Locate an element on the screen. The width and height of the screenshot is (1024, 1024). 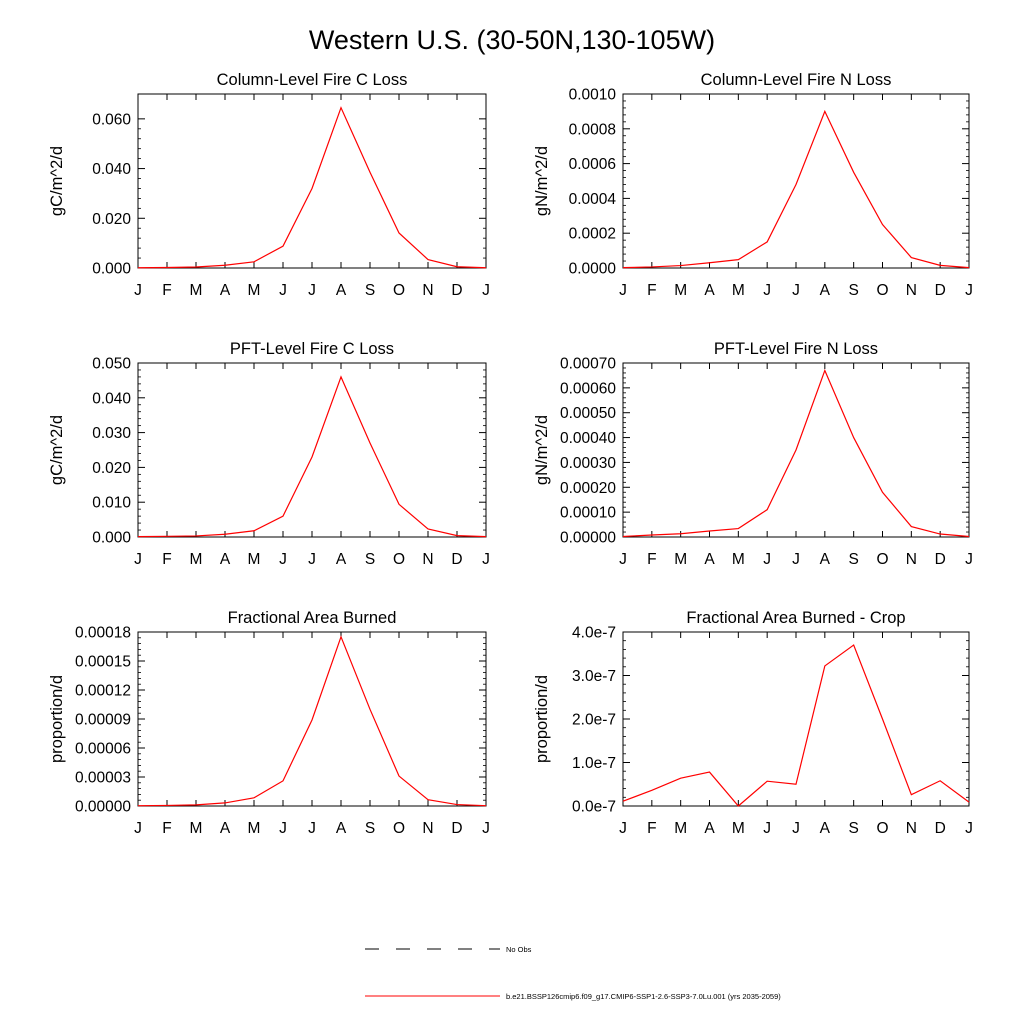
y-tick-label: 0.000 is located at coordinates (111, 538).